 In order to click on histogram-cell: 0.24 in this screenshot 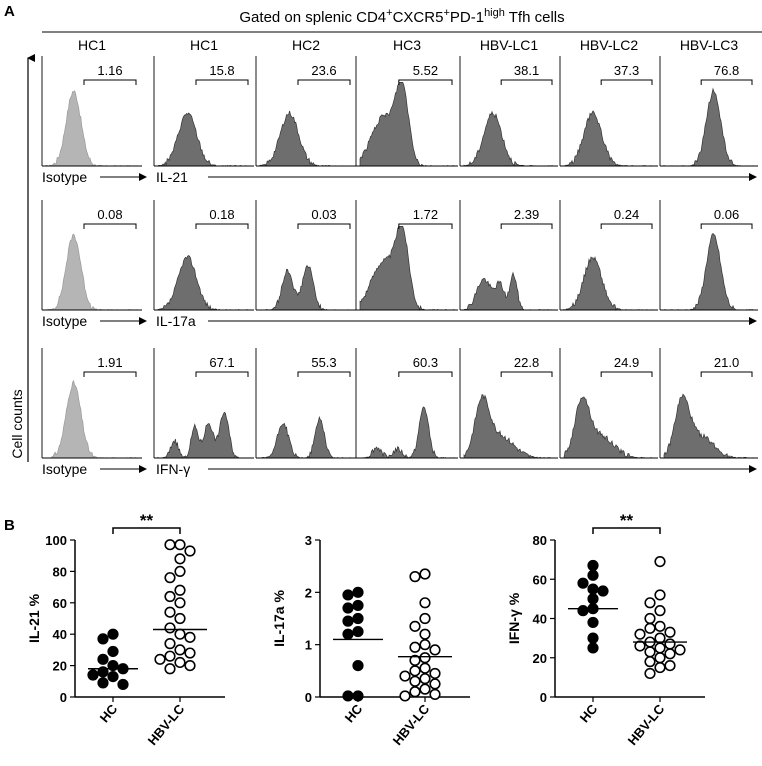, I will do `click(608, 256)`.